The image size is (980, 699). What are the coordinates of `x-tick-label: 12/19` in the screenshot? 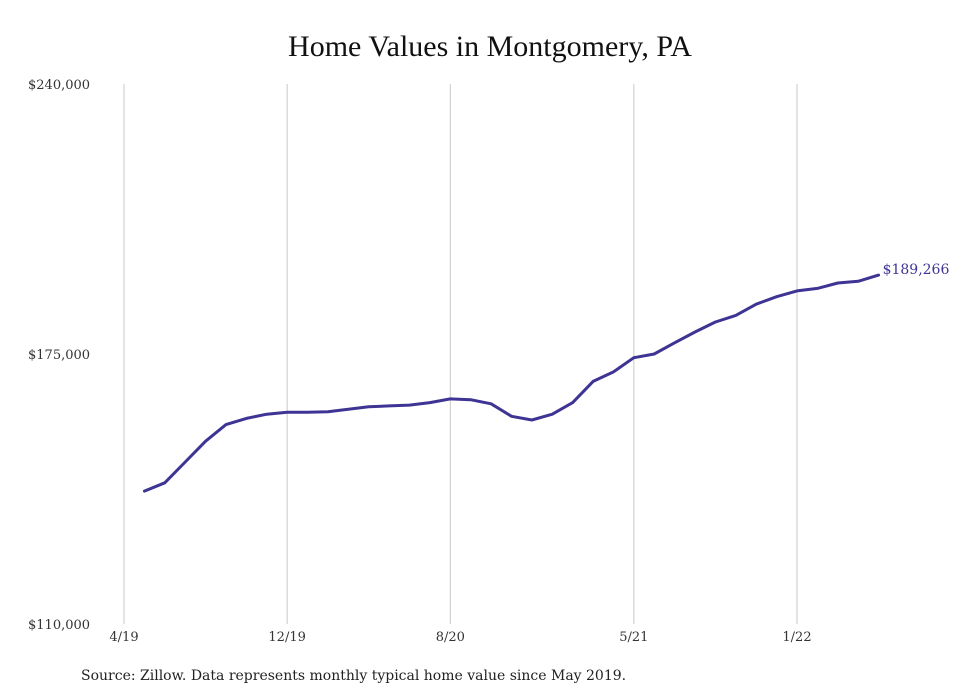 It's located at (286, 637).